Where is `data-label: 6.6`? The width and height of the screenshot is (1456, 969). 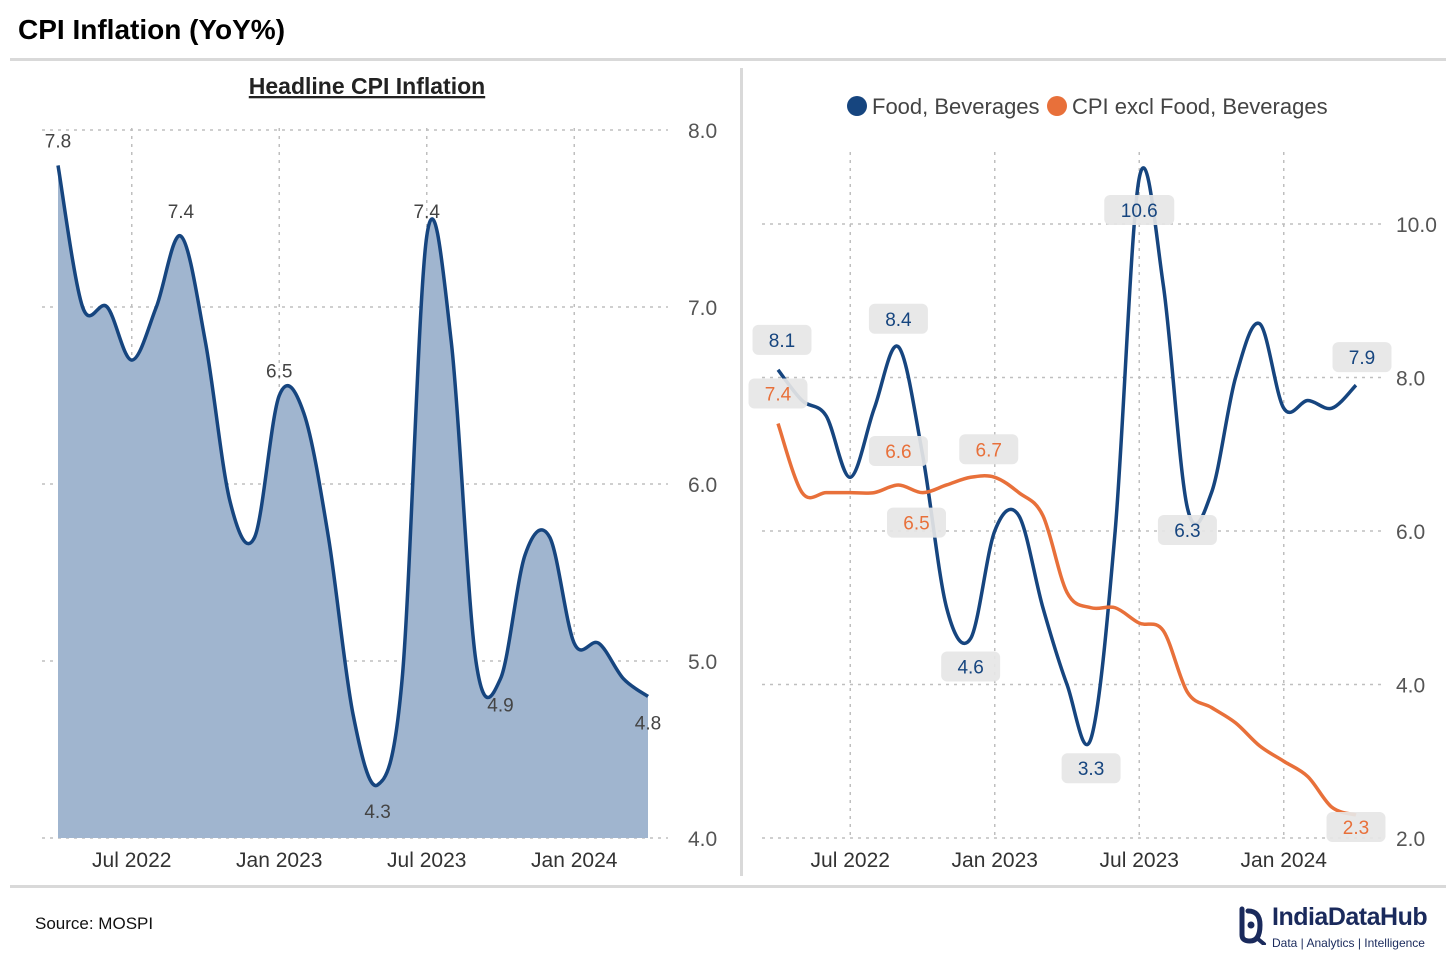
data-label: 6.6 is located at coordinates (898, 452).